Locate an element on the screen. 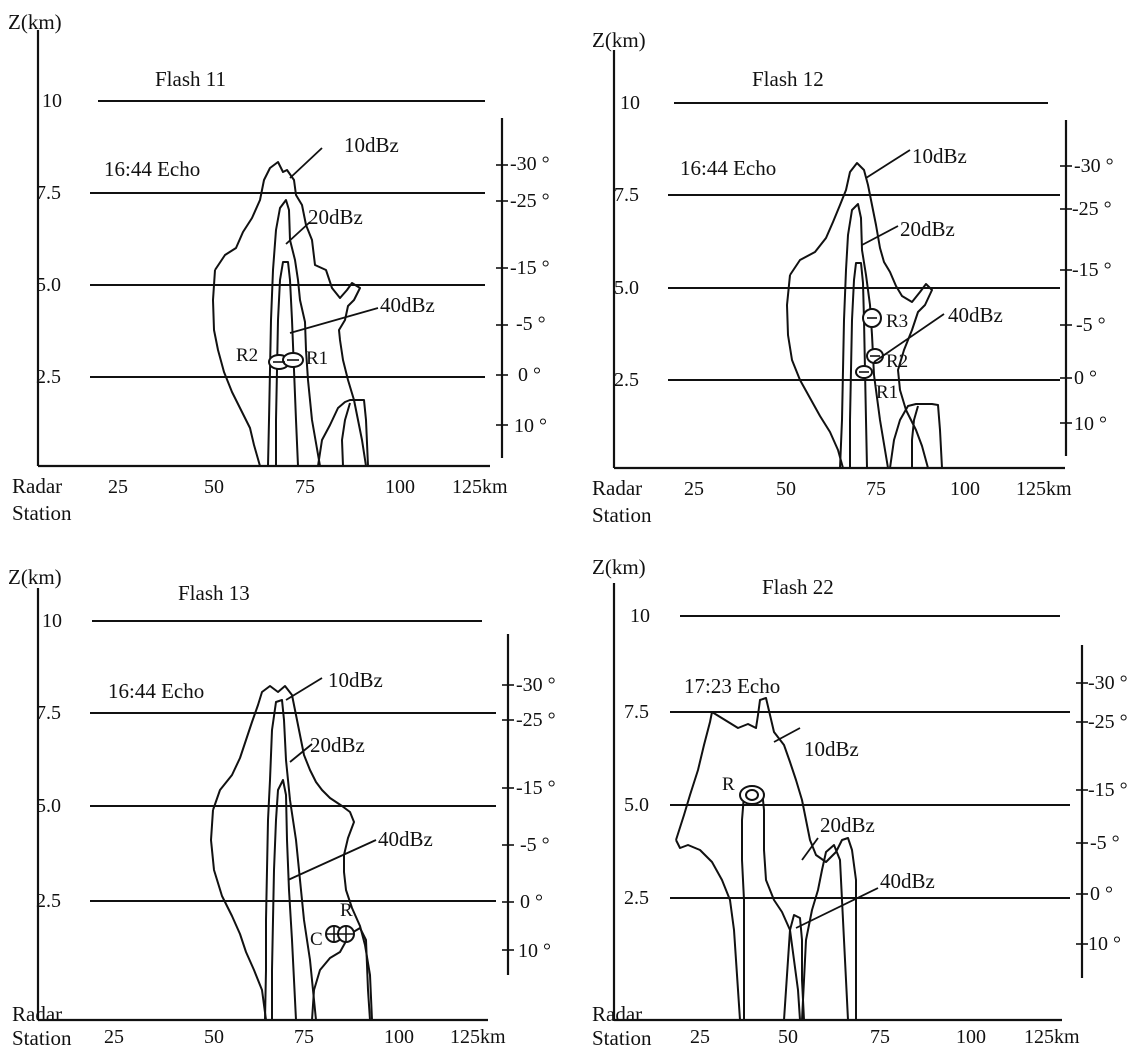 This screenshot has height=1050, width=1145. charge-source-r-inner is located at coordinates (752, 795).